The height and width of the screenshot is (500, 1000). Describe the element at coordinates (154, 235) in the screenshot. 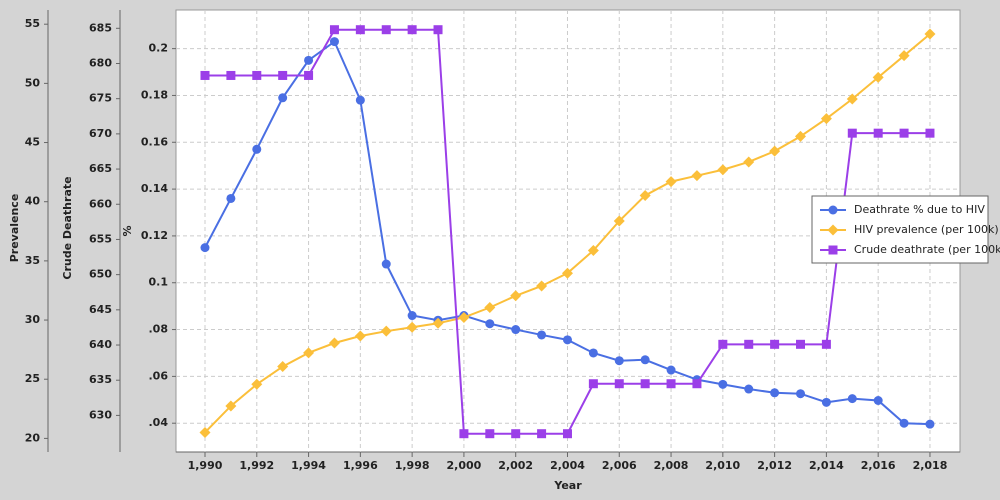

I see `y-tick-label: 0.12` at that location.